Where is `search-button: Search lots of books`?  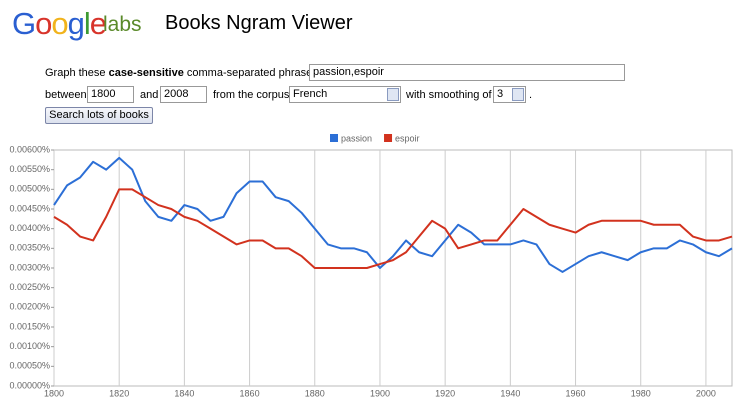
search-button: Search lots of books is located at coordinates (99, 115).